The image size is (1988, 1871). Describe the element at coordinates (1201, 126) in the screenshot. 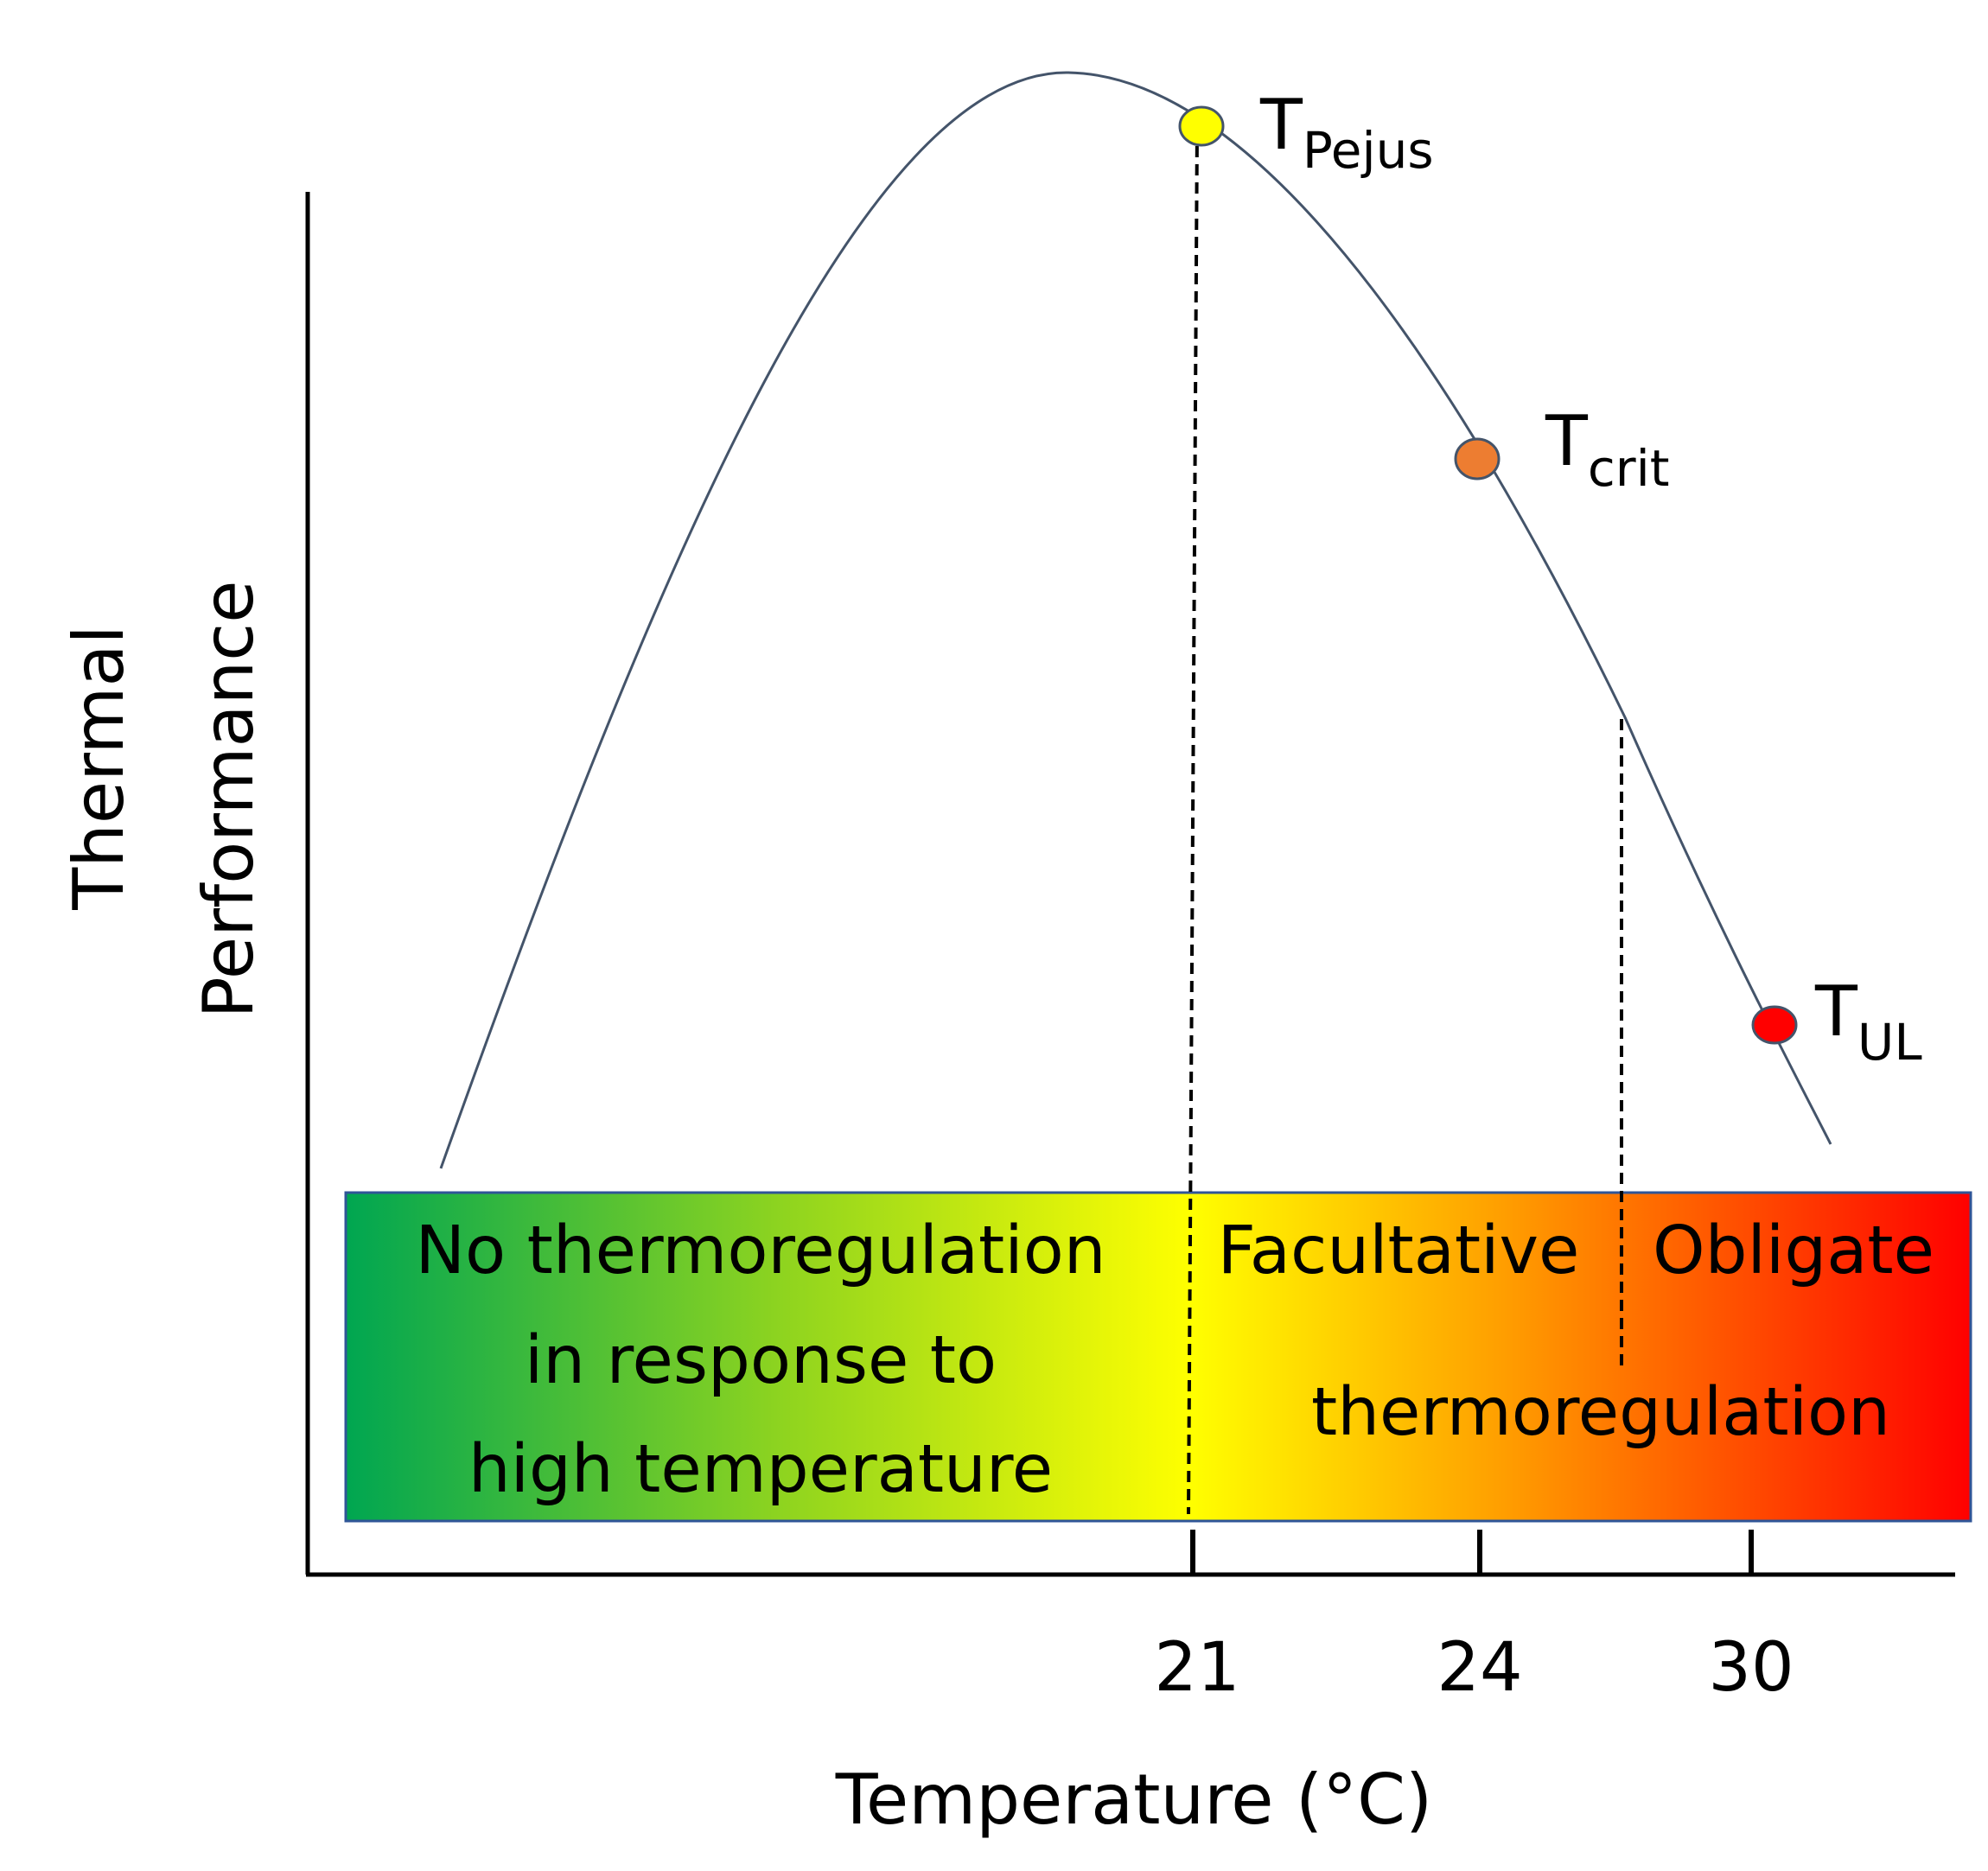

I see `t-pejus-point` at that location.